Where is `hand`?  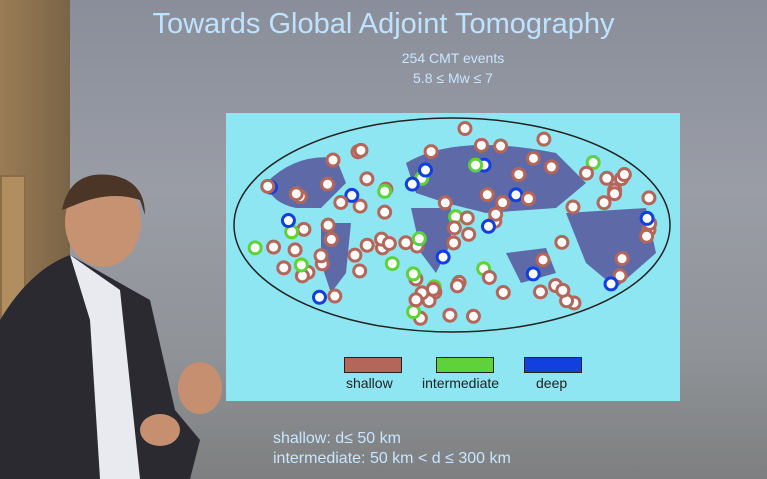 hand is located at coordinates (200, 388).